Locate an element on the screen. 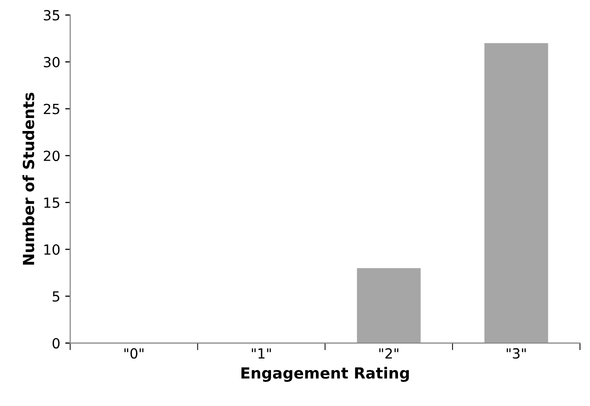 This screenshot has height=406, width=590. y-tick-label: 5 is located at coordinates (56, 296).